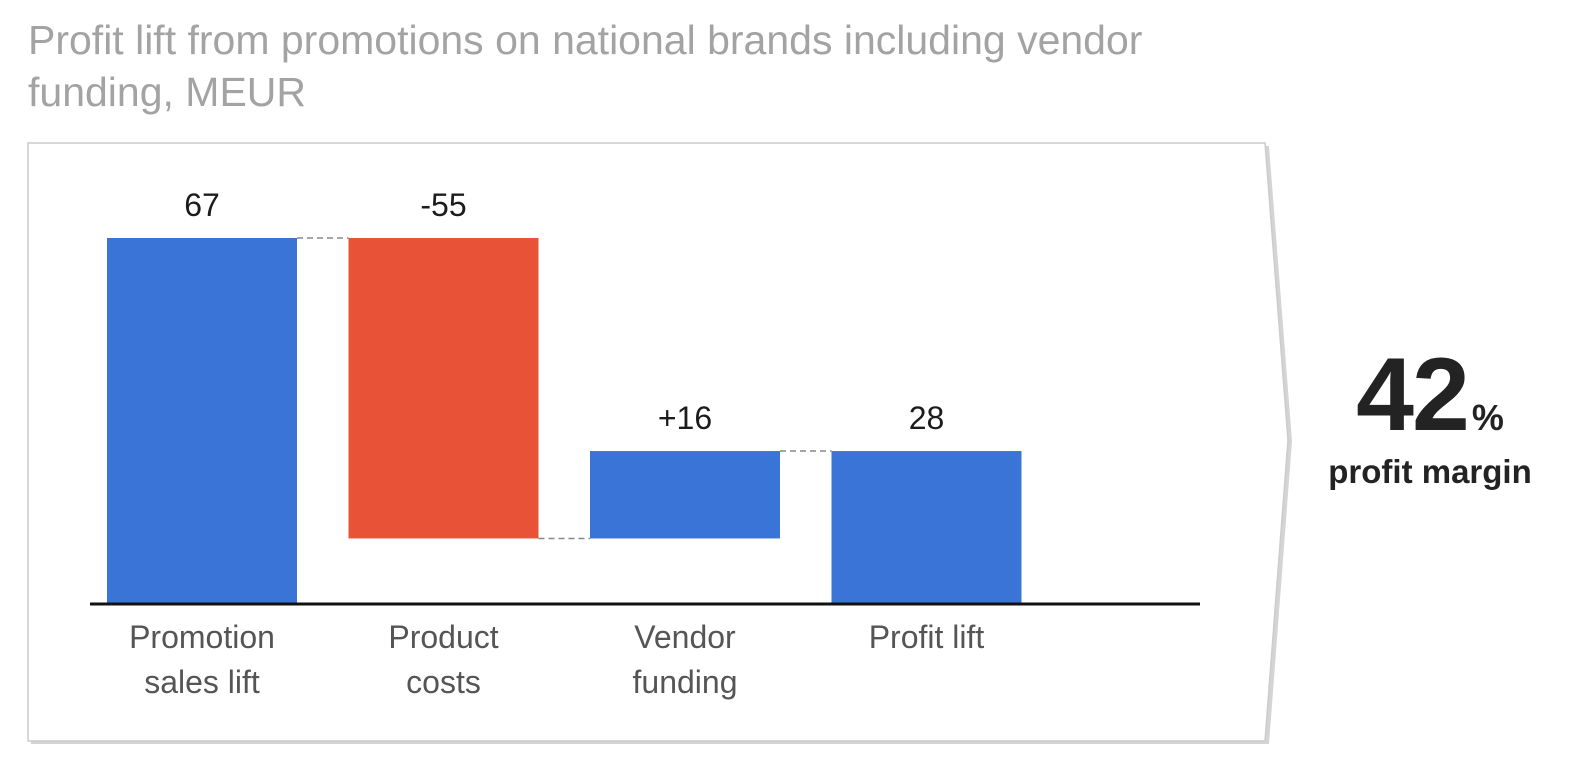 This screenshot has height=765, width=1596. What do you see at coordinates (443, 659) in the screenshot?
I see `category-label-2: Product costs` at bounding box center [443, 659].